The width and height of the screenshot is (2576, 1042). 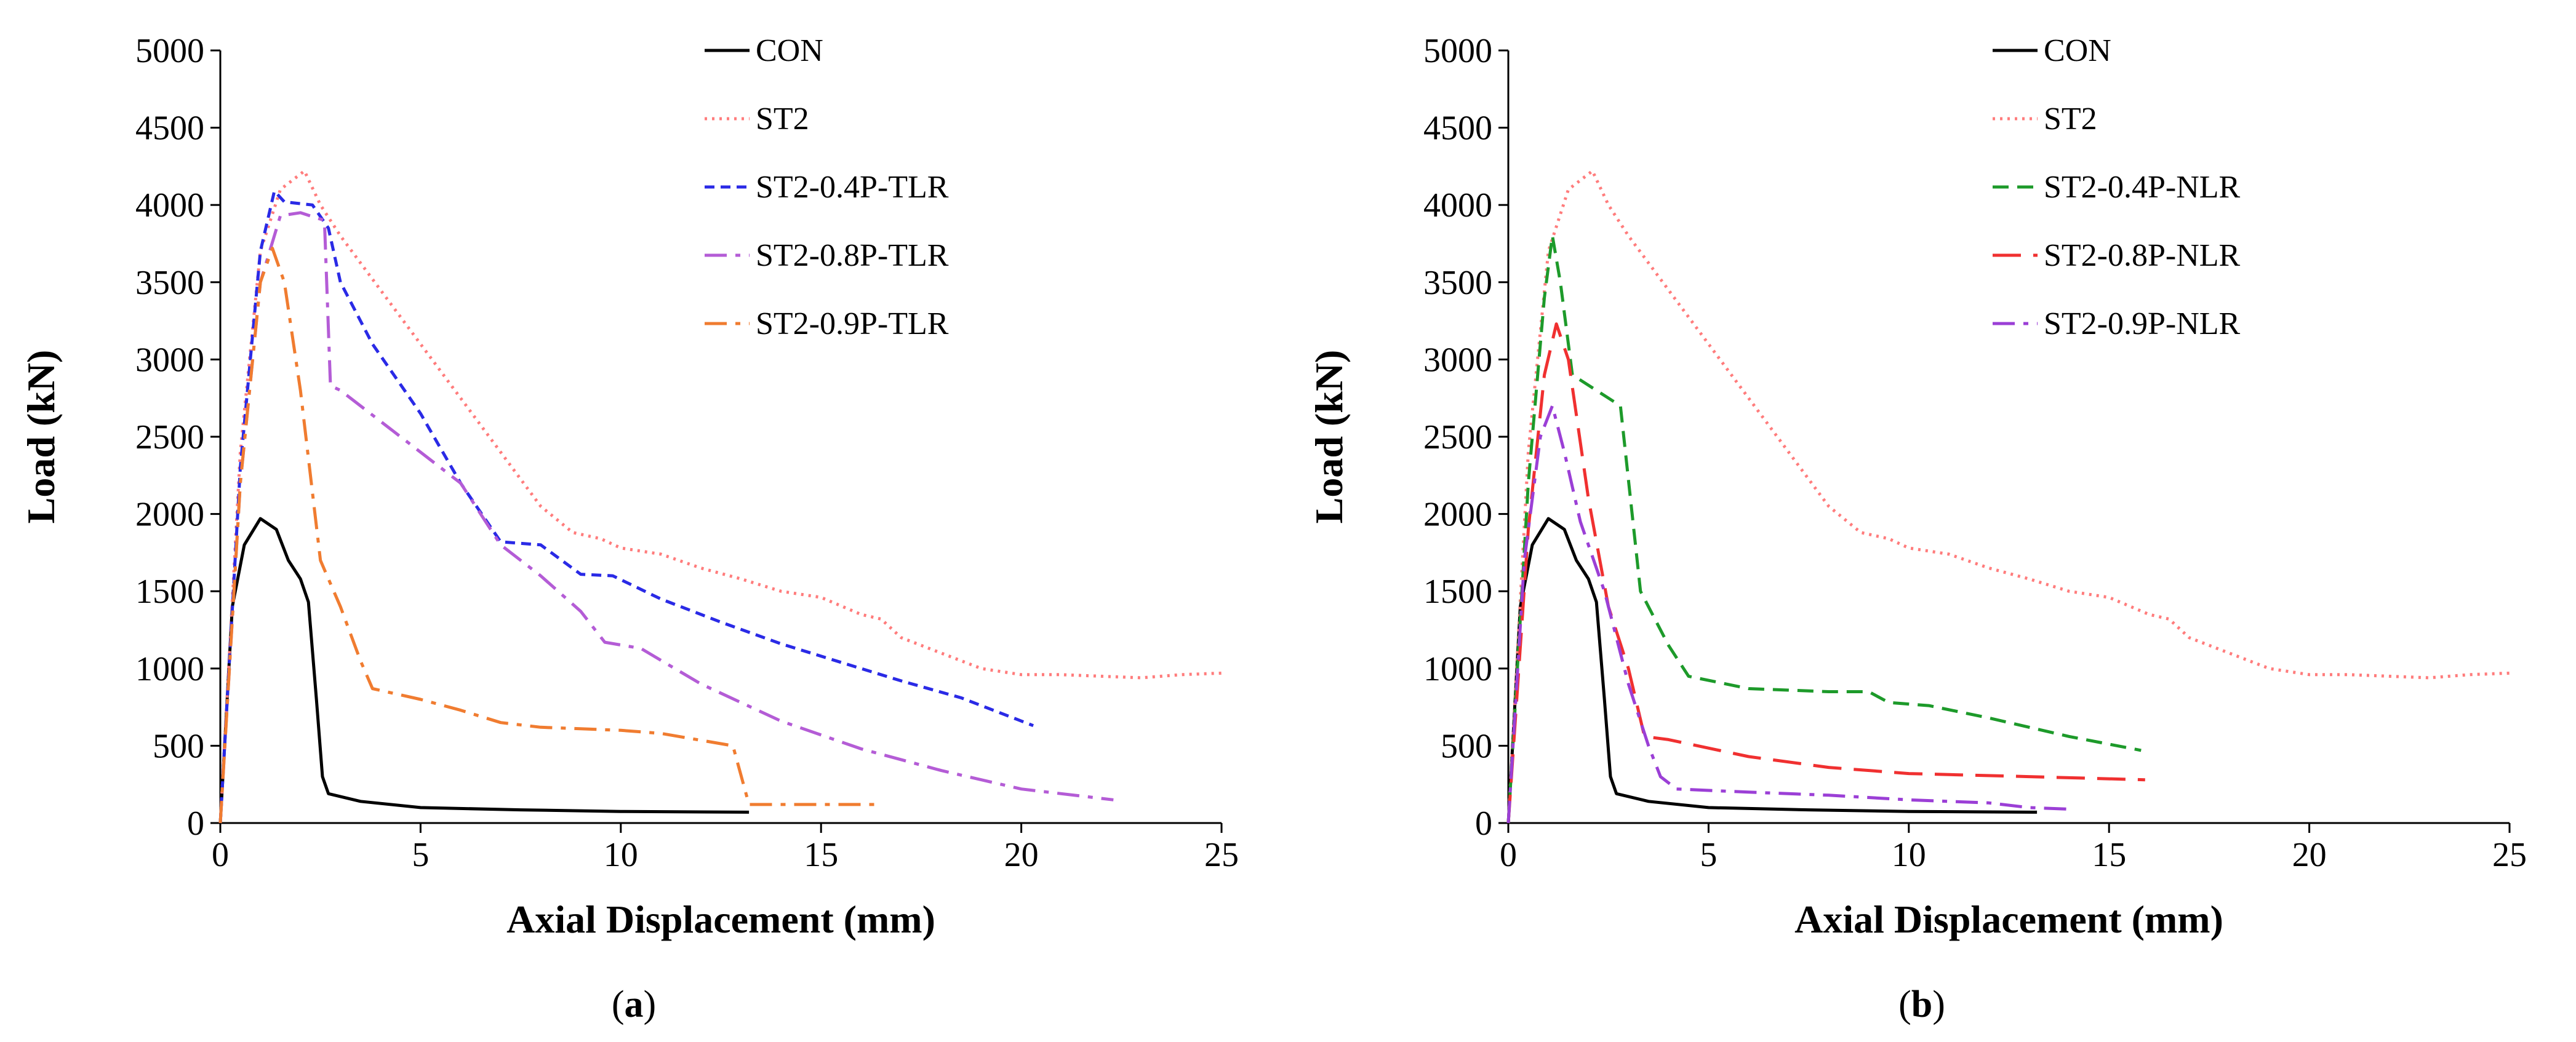 I want to click on series-line-st2-0-9p-tlr, so click(x=548, y=535).